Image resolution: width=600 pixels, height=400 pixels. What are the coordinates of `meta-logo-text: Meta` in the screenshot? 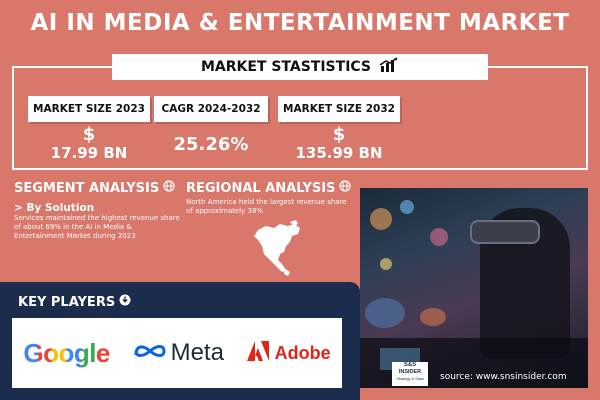 It's located at (197, 352).